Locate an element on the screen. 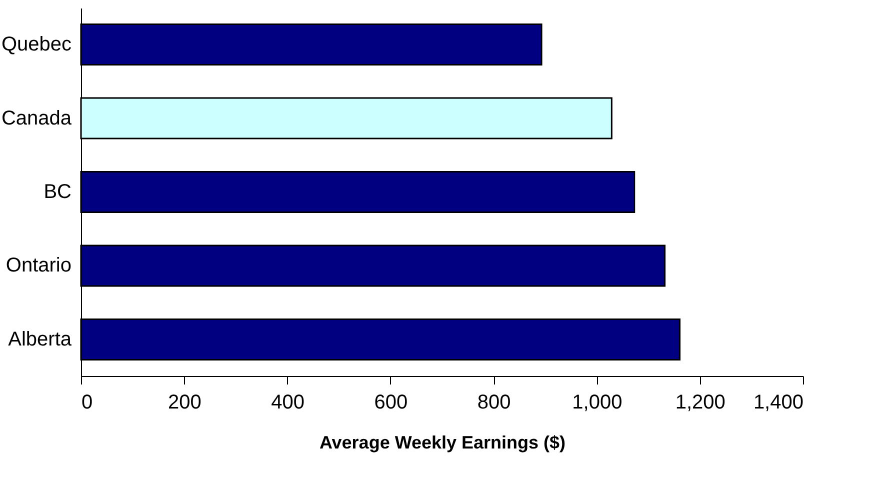  y-tick-label: Alberta is located at coordinates (40, 339).